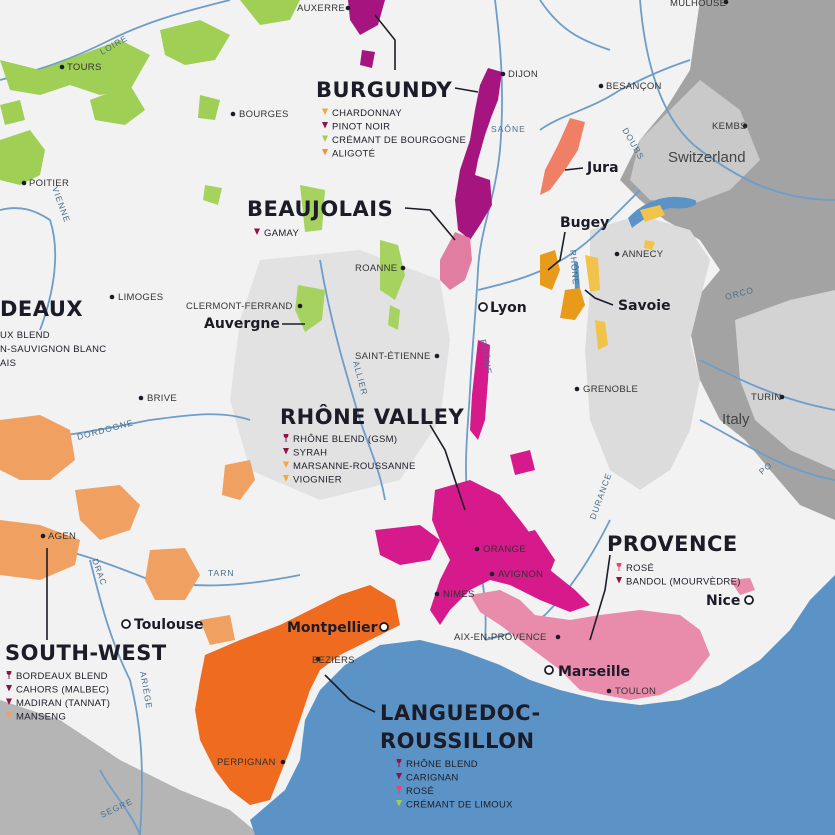  What do you see at coordinates (672, 544) in the screenshot?
I see `region-title-provence: PROVENCE` at bounding box center [672, 544].